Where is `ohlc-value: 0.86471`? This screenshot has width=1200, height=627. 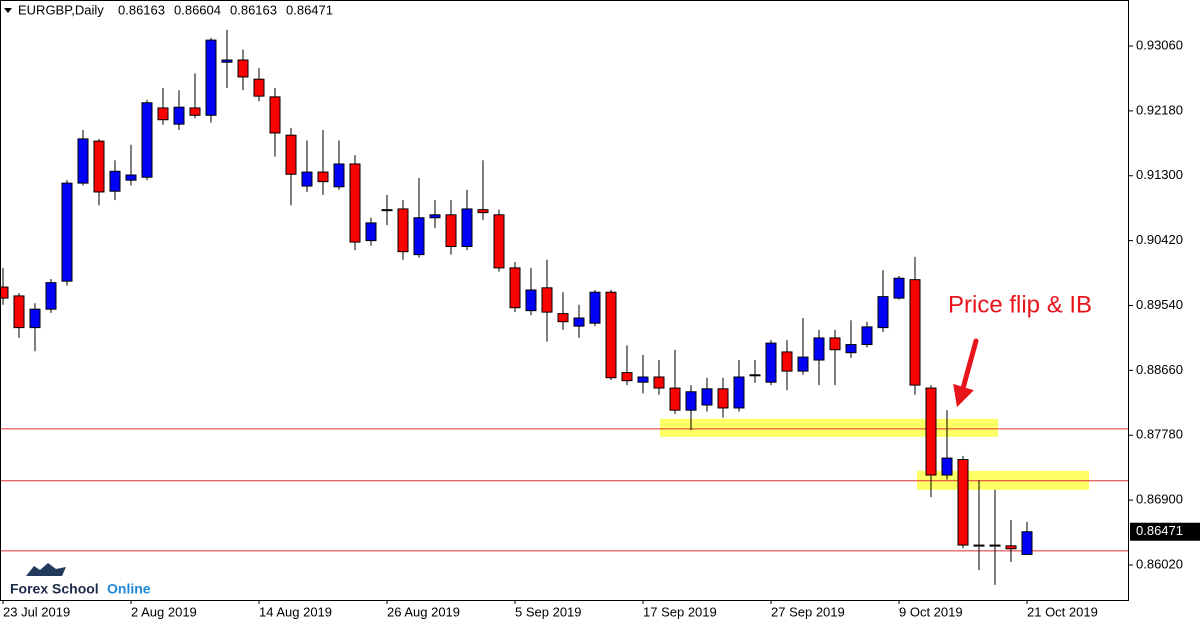 ohlc-value: 0.86471 is located at coordinates (309, 9).